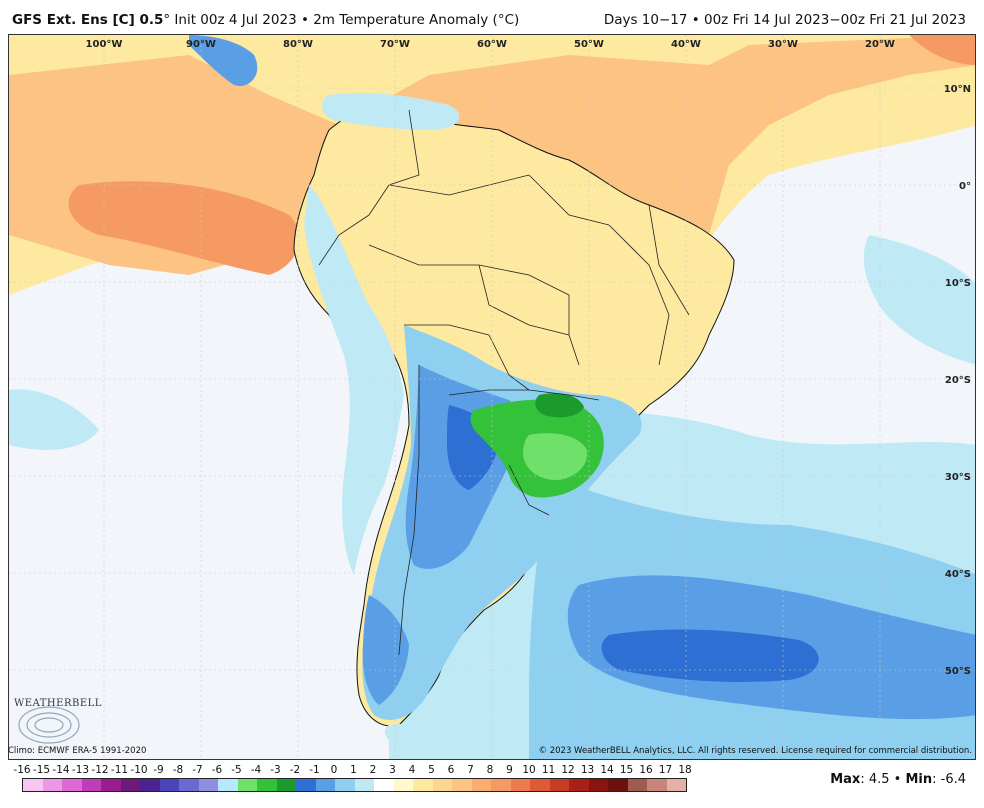  What do you see at coordinates (942, 50) in the screenshot?
I see `warm-ne-corner` at bounding box center [942, 50].